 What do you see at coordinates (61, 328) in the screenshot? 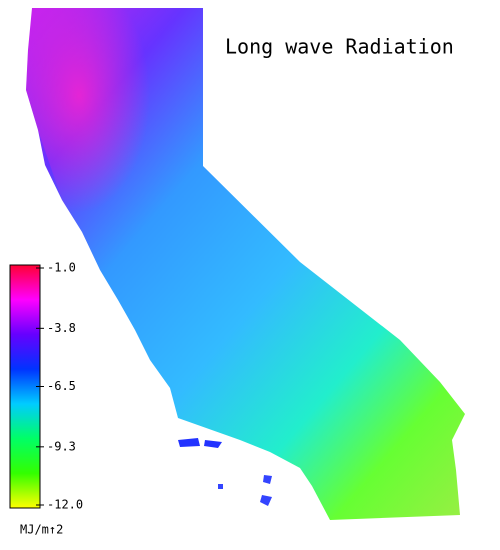
I see `colorbar-tick-label: -3.8` at bounding box center [61, 328].